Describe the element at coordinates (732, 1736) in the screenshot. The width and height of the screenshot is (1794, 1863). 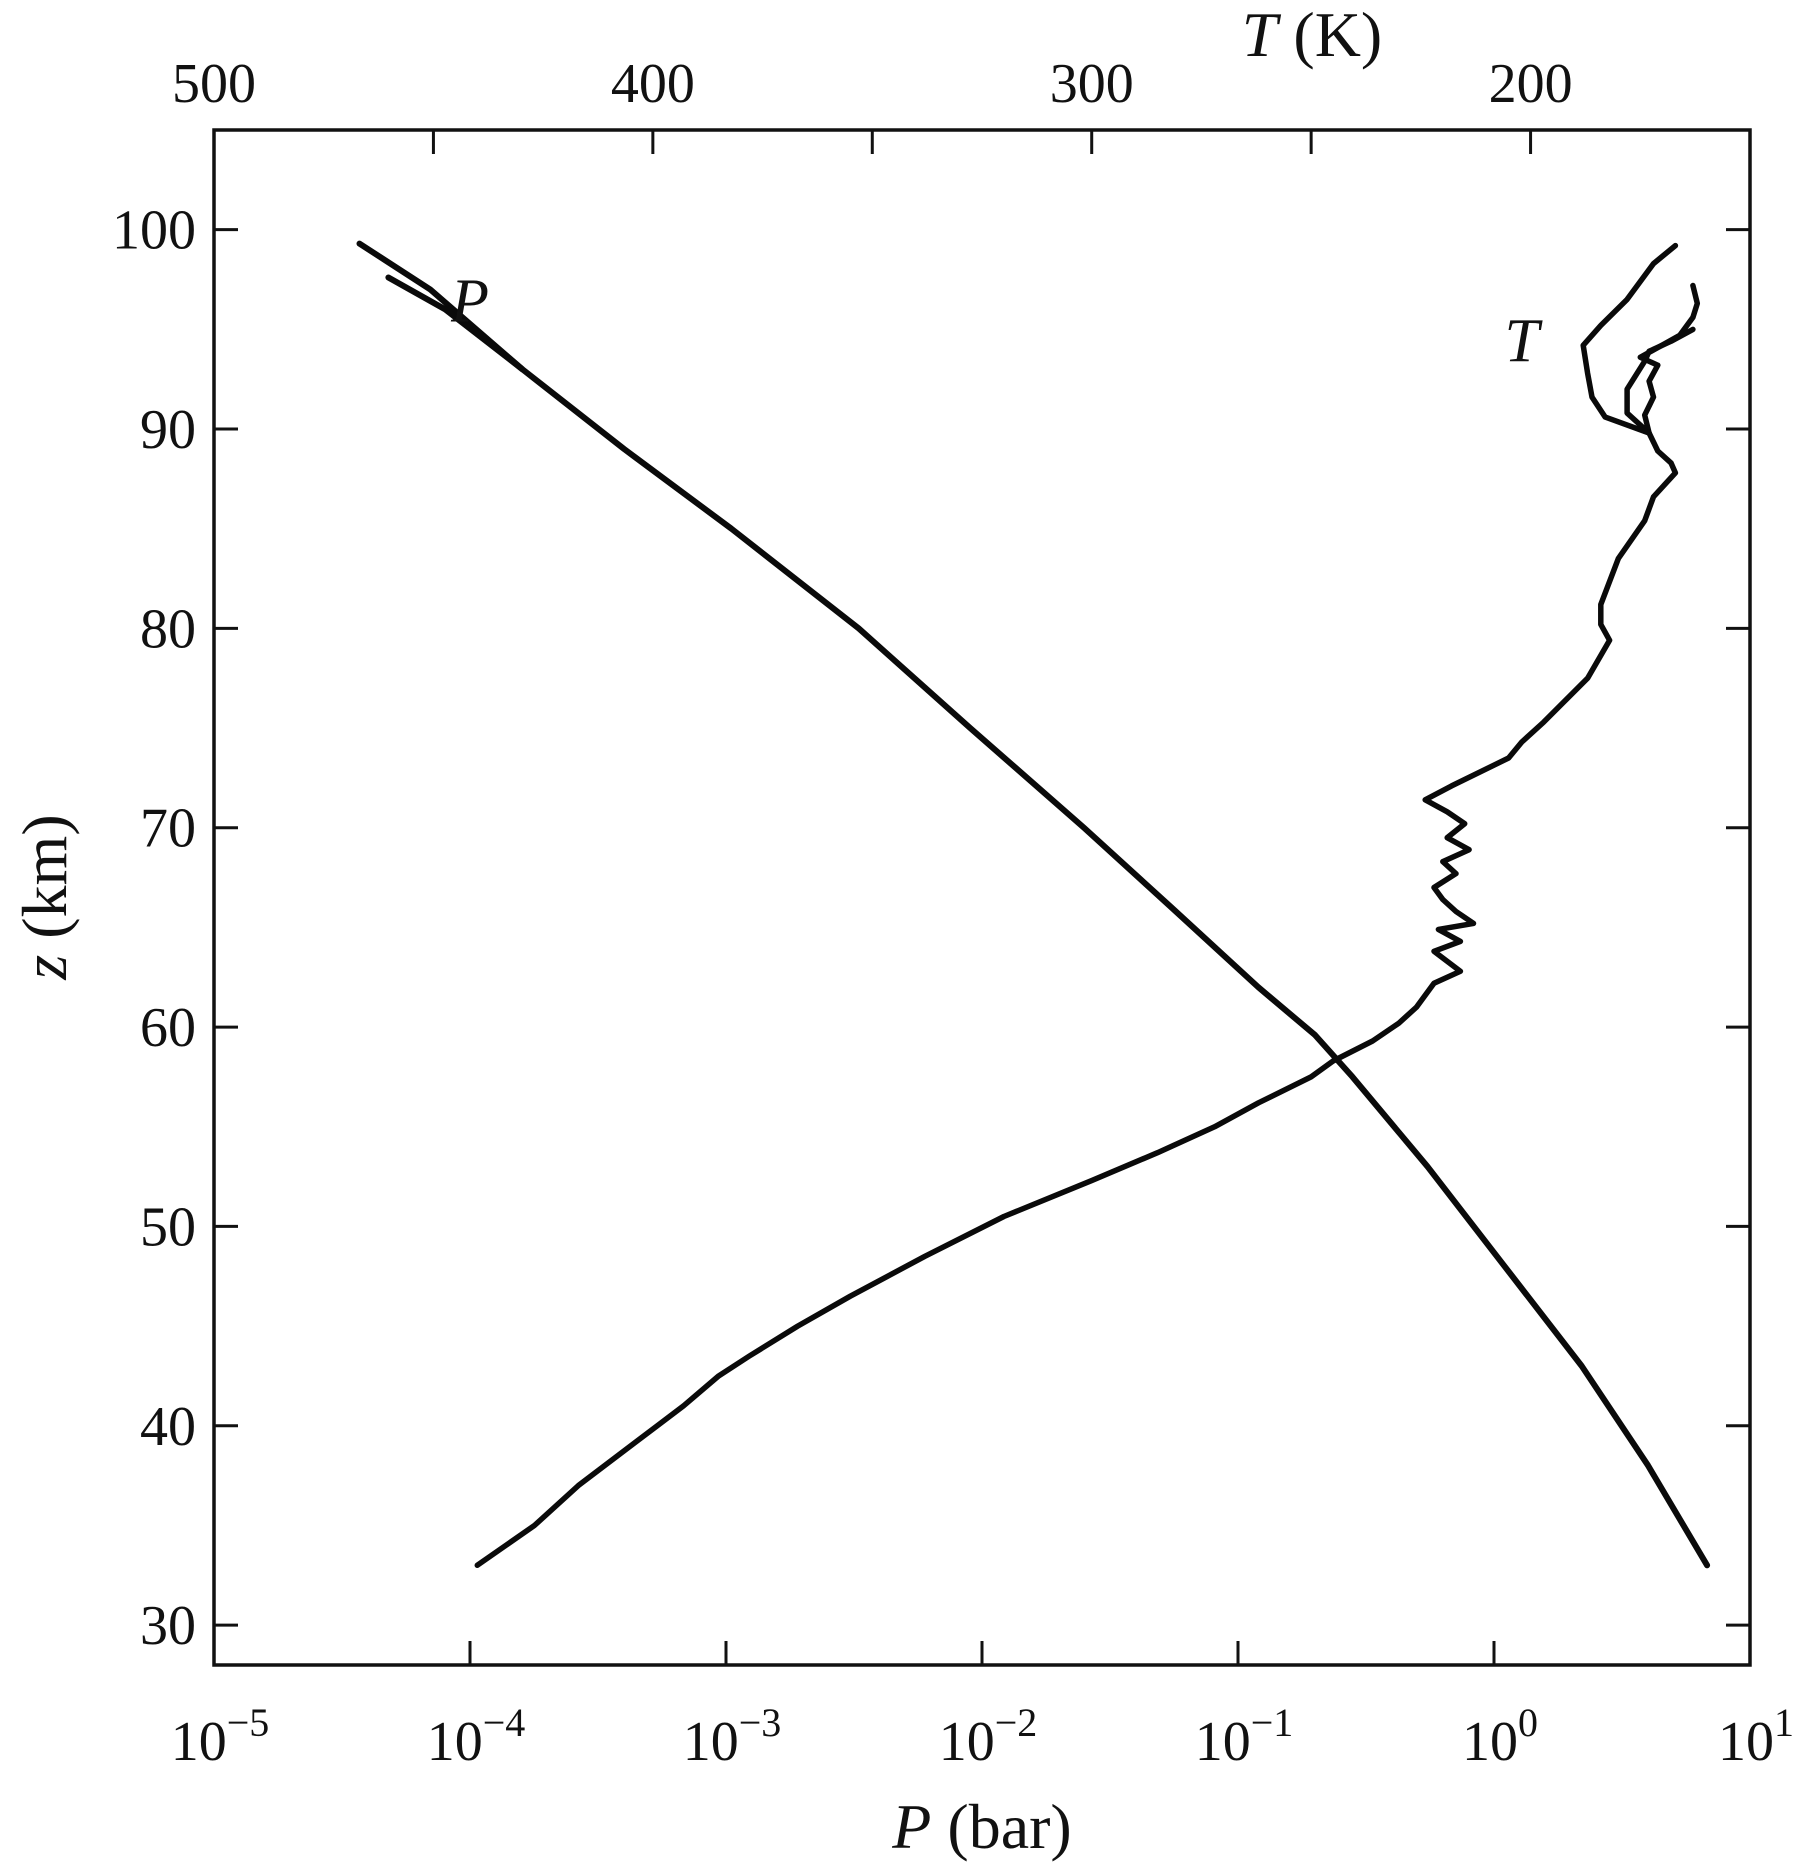
I see `x-bottom-tick-label: 10⁻³` at that location.